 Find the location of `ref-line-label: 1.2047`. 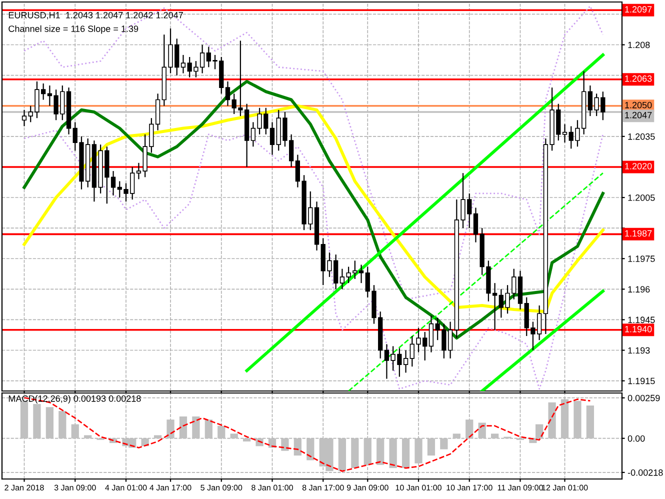

ref-line-label: 1.2047 is located at coordinates (638, 115).